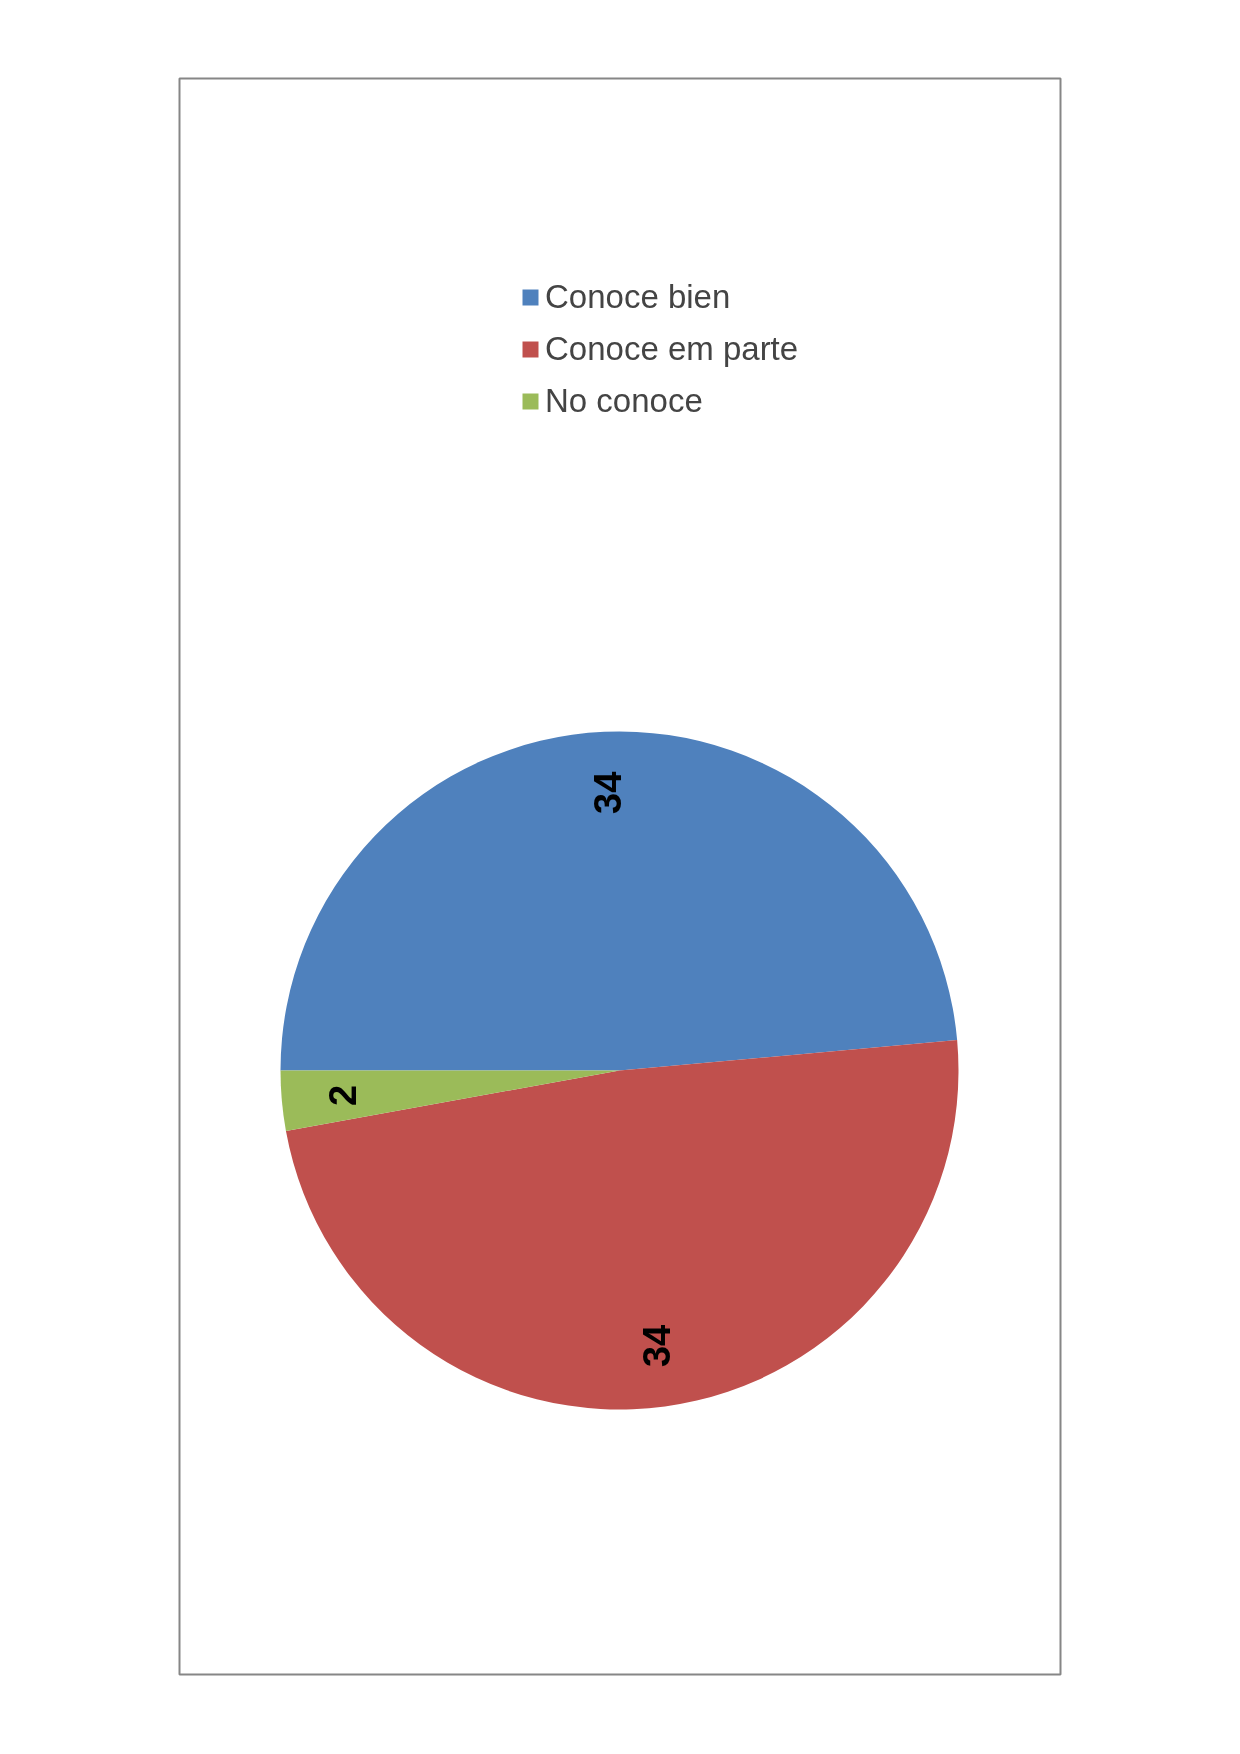 The width and height of the screenshot is (1240, 1754). Describe the element at coordinates (343, 1095) in the screenshot. I see `data-label: 2` at that location.